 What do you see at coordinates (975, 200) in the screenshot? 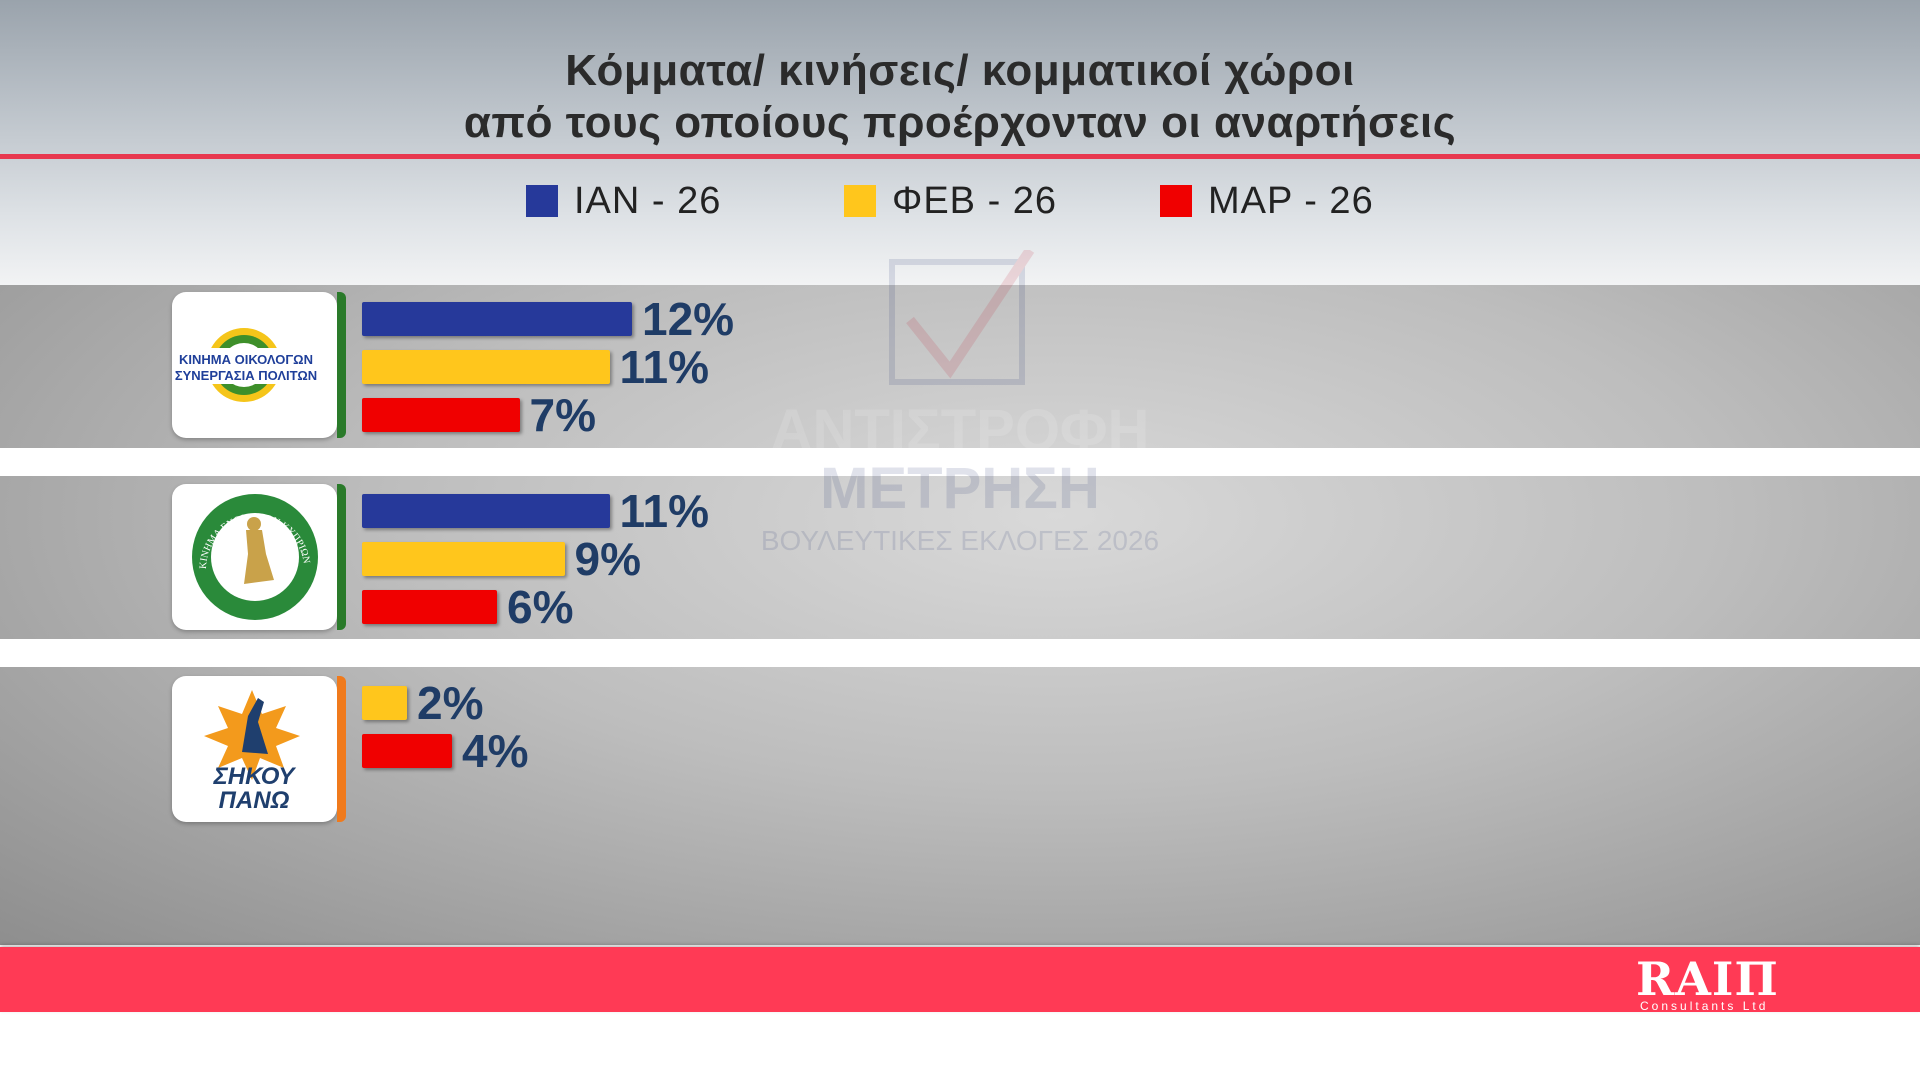
I see `legend-label-feb: ΦΕΒ - 26` at bounding box center [975, 200].